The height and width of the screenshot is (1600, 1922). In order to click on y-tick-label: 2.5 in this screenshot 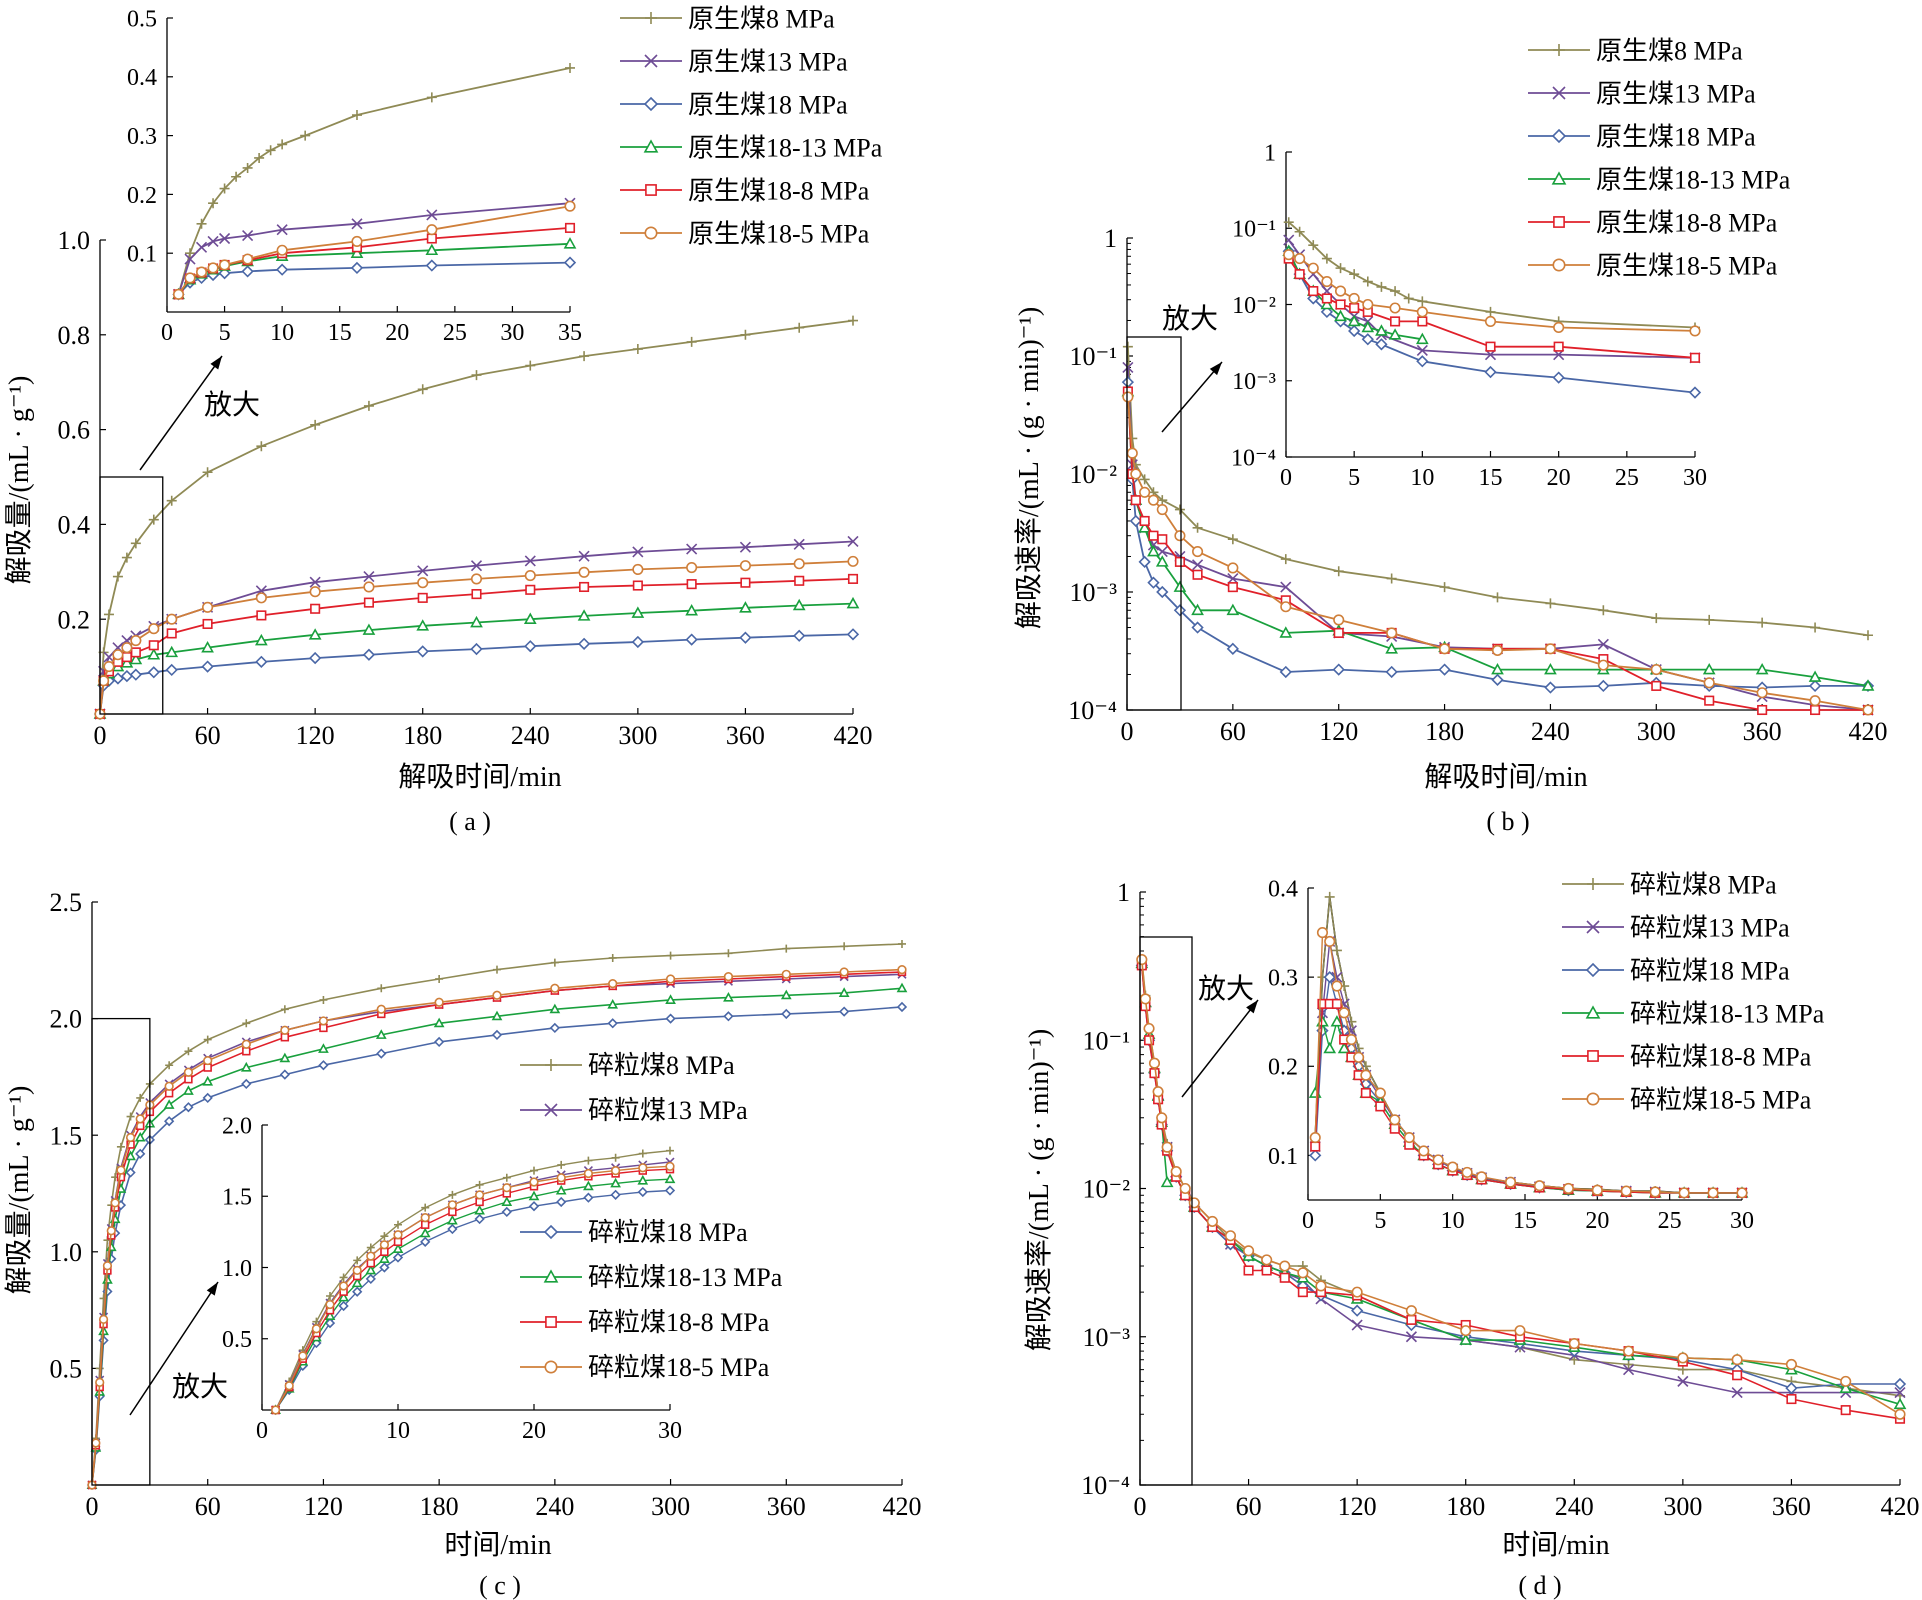, I will do `click(66, 902)`.